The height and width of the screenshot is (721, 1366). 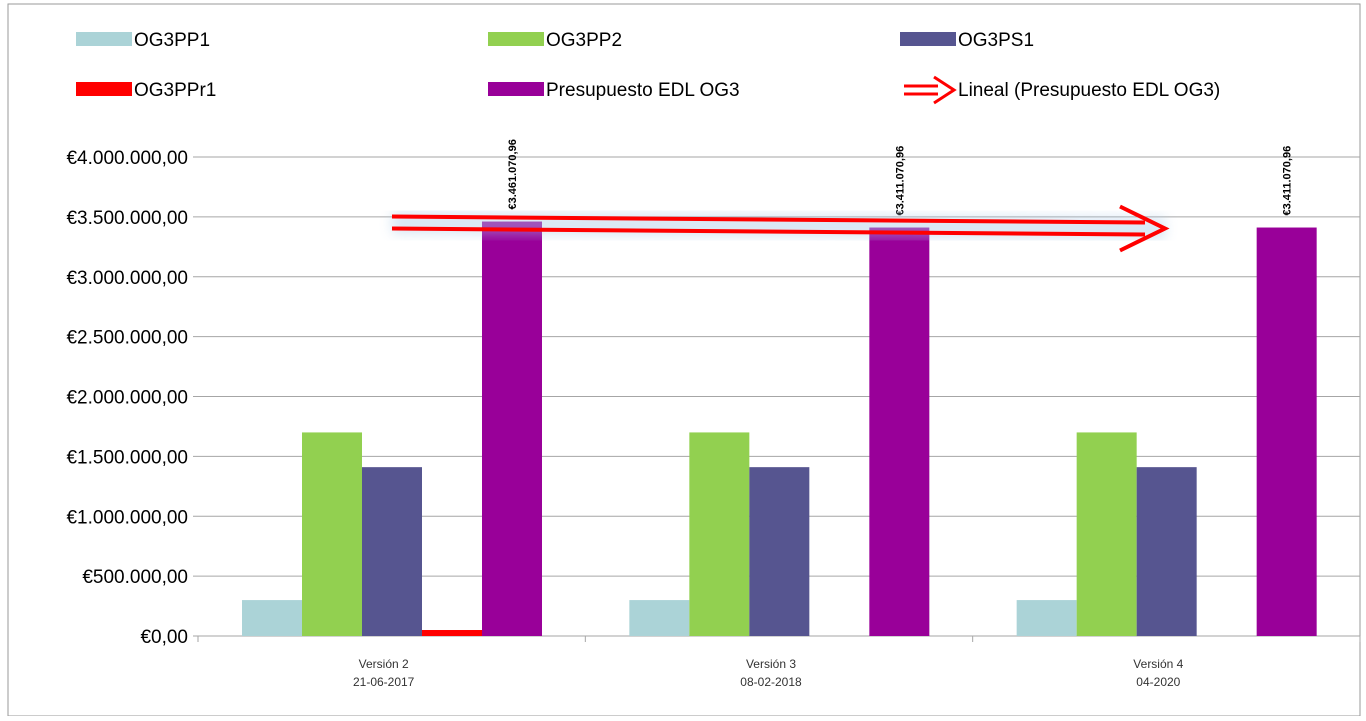 I want to click on x-tick-label: Versión 2, so click(x=384, y=664).